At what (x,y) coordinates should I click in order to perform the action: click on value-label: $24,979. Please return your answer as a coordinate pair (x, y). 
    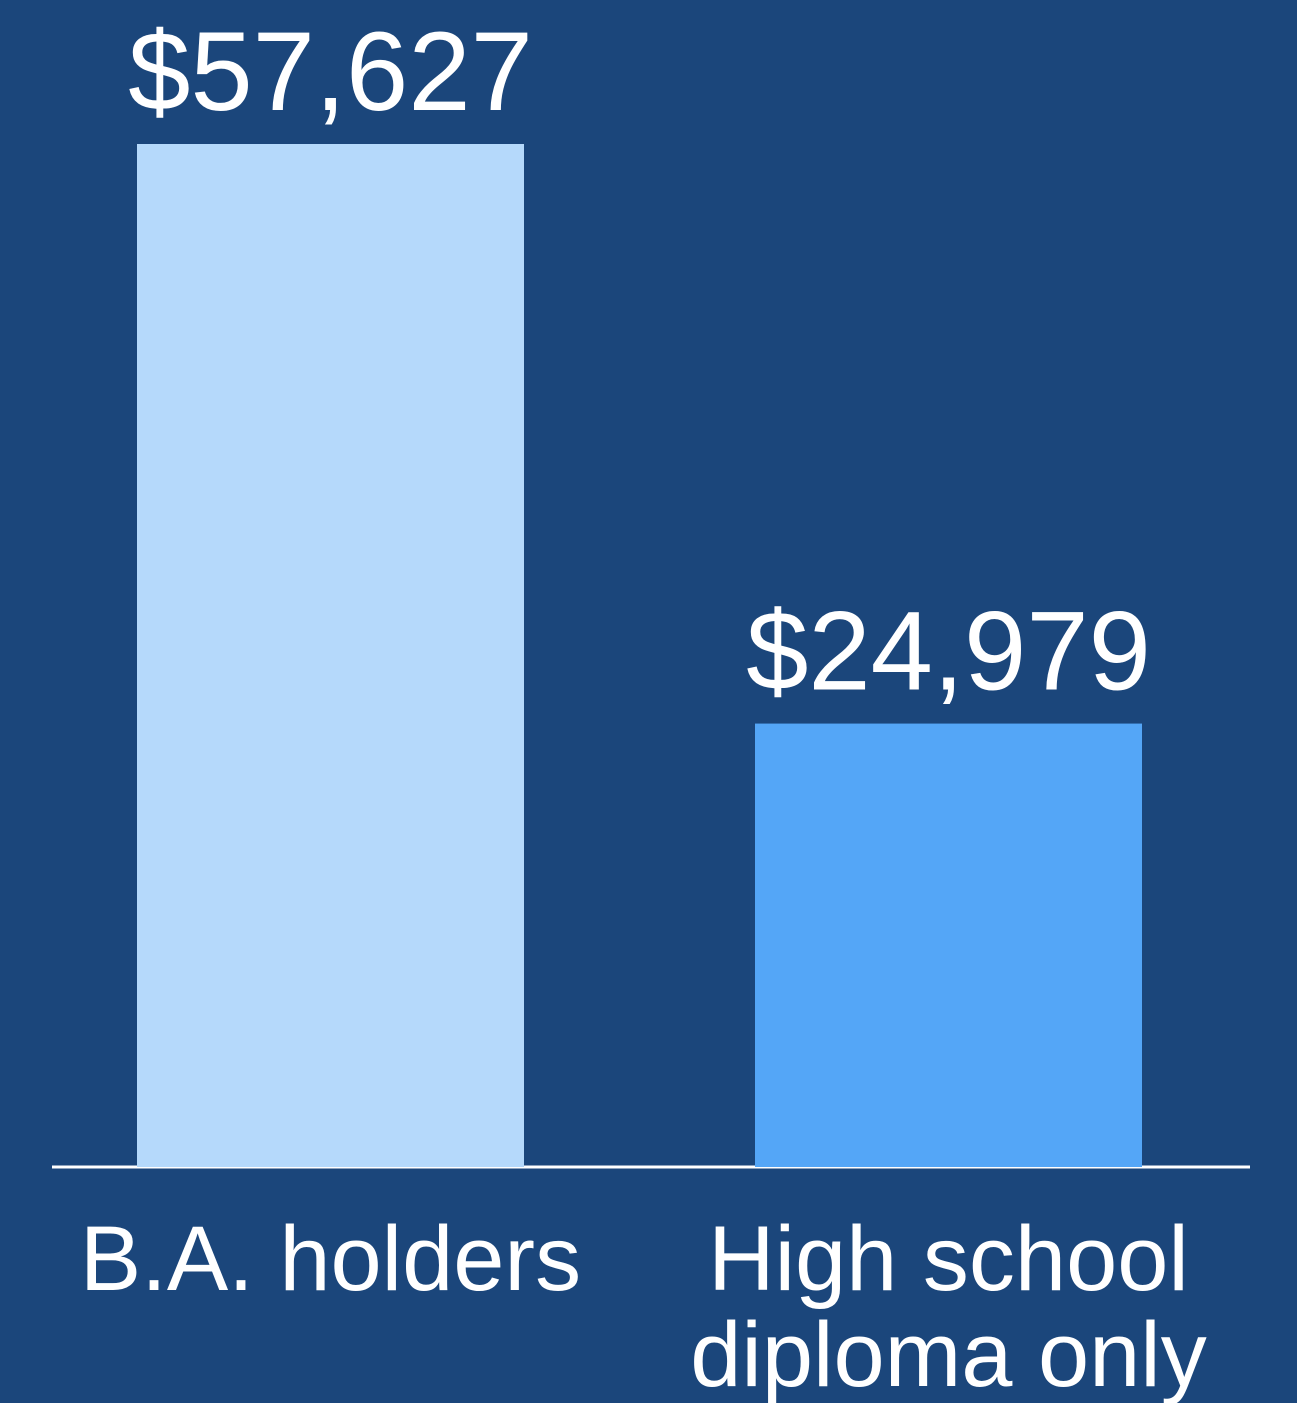
    Looking at the image, I should click on (948, 651).